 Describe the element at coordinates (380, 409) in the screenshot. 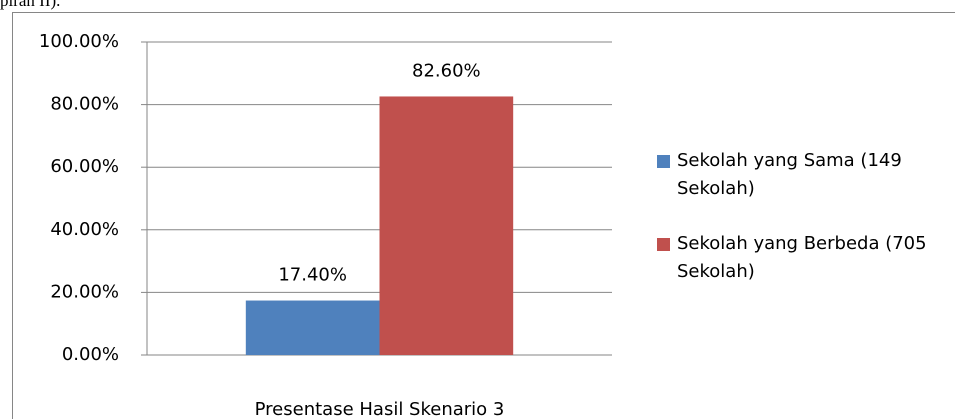

I see `x-tick-label: Presentase Hasil Skenario 3` at that location.